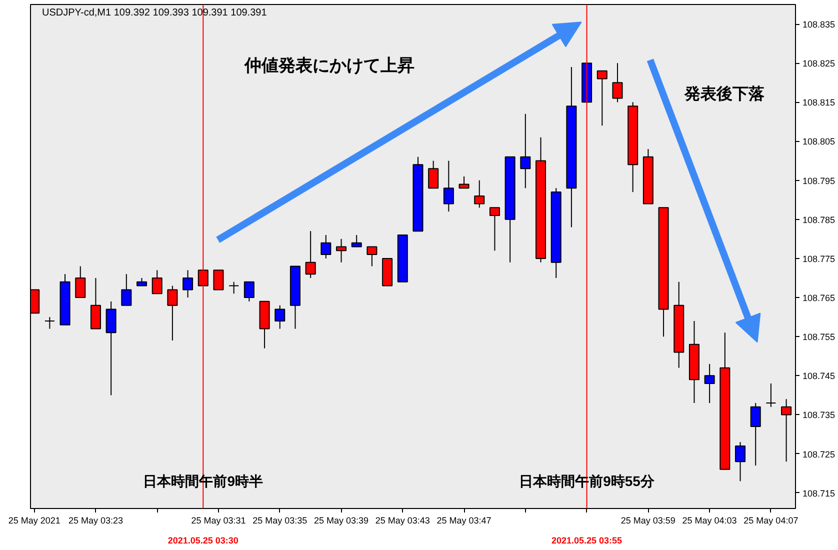  Describe the element at coordinates (280, 521) in the screenshot. I see `x-tick-label: 25 May 03:35` at that location.